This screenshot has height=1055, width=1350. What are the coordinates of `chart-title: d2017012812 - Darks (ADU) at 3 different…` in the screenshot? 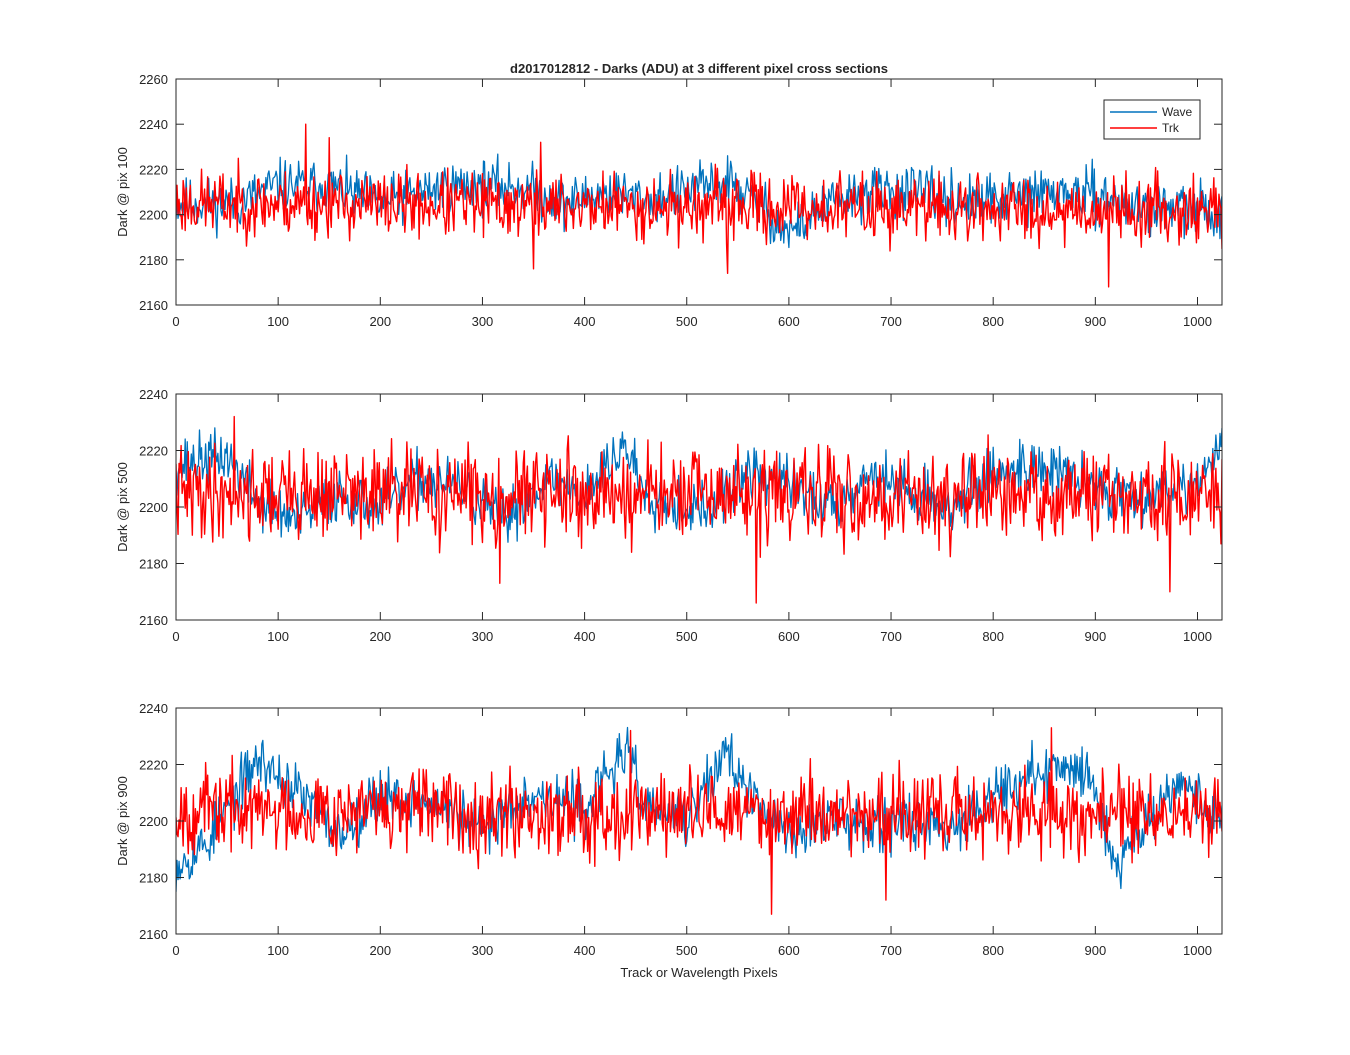 It's located at (699, 68).